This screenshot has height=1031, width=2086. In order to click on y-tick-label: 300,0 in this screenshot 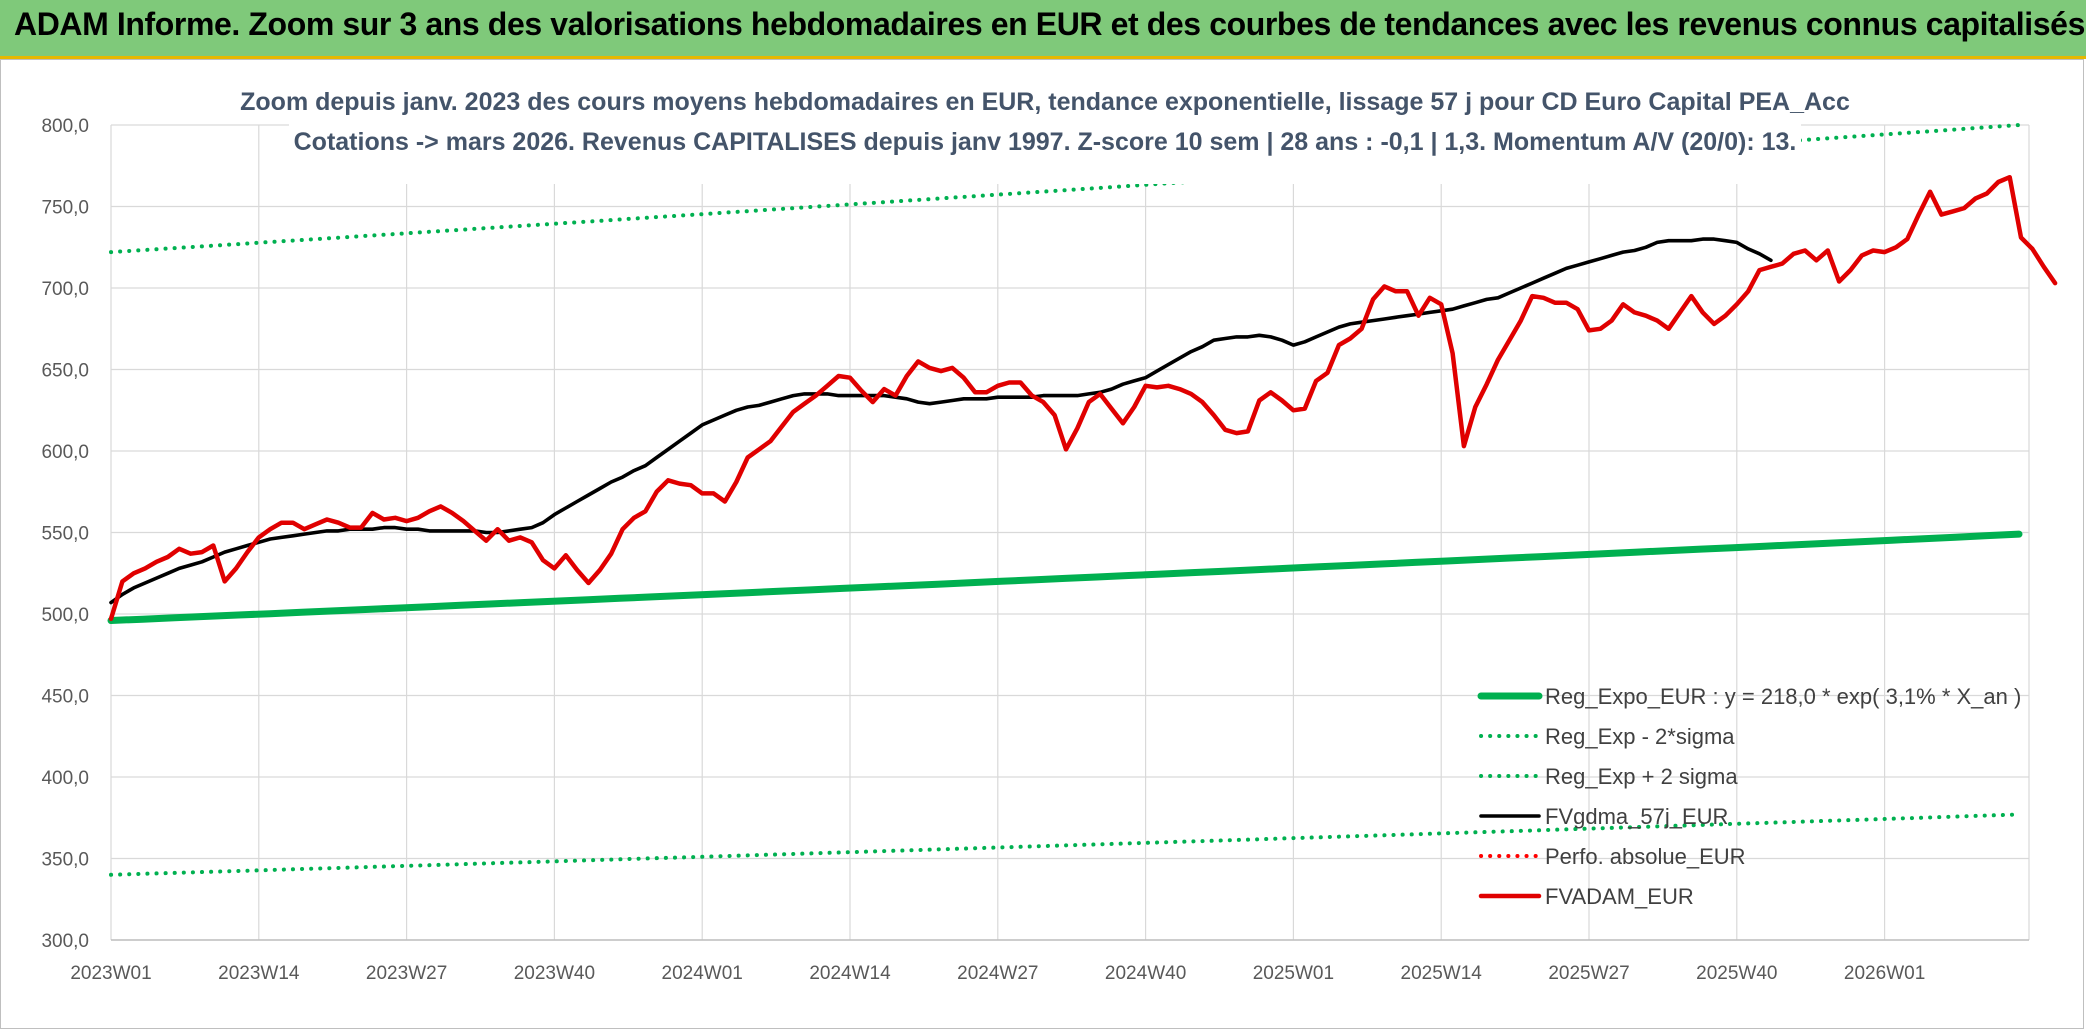, I will do `click(65, 941)`.